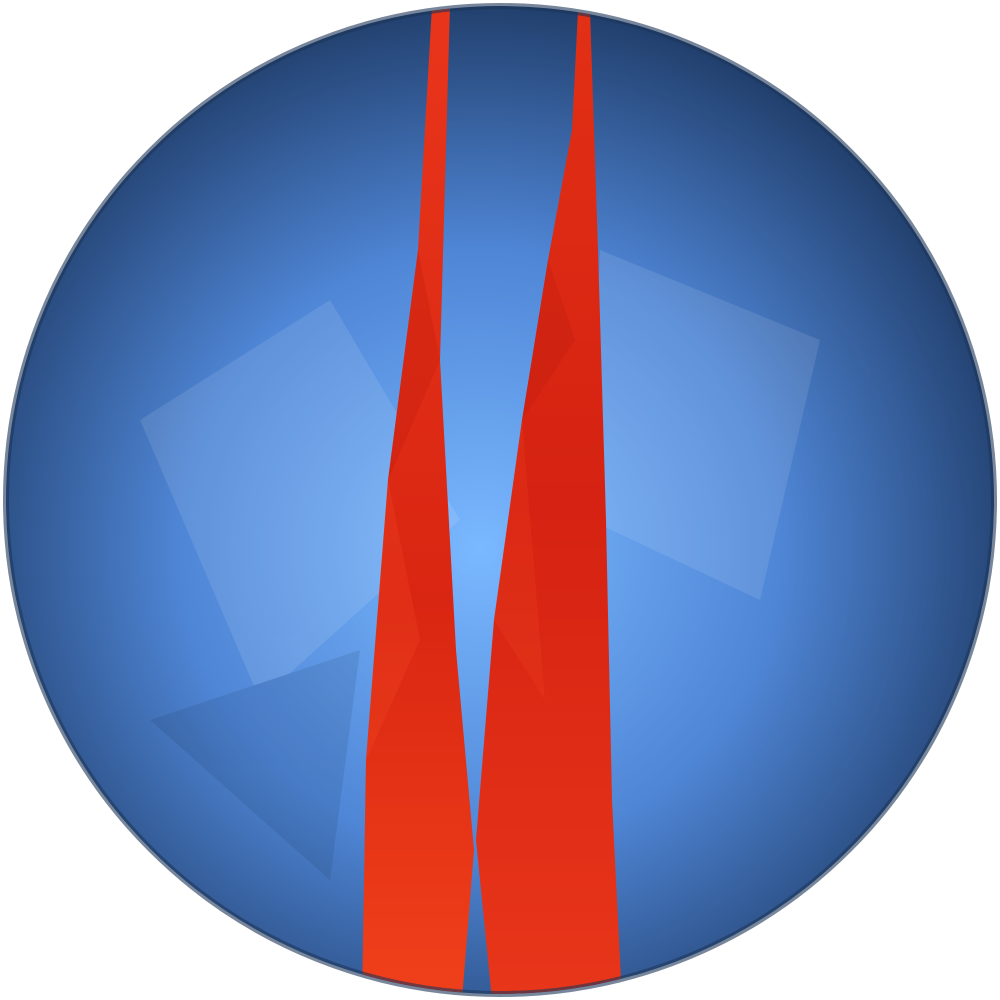 This screenshot has width=1000, height=1000. I want to click on left-ribbon, so click(418, 500).